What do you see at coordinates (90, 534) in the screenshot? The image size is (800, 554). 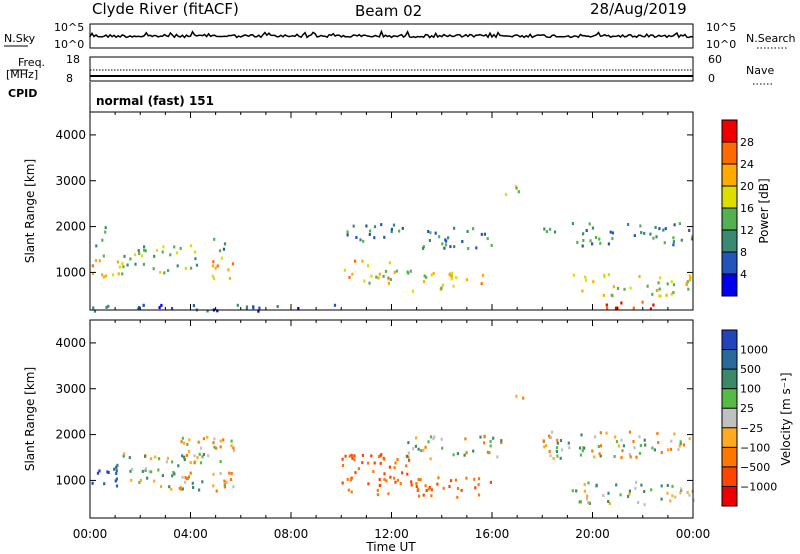 I see `x-tick-label: 00:00` at bounding box center [90, 534].